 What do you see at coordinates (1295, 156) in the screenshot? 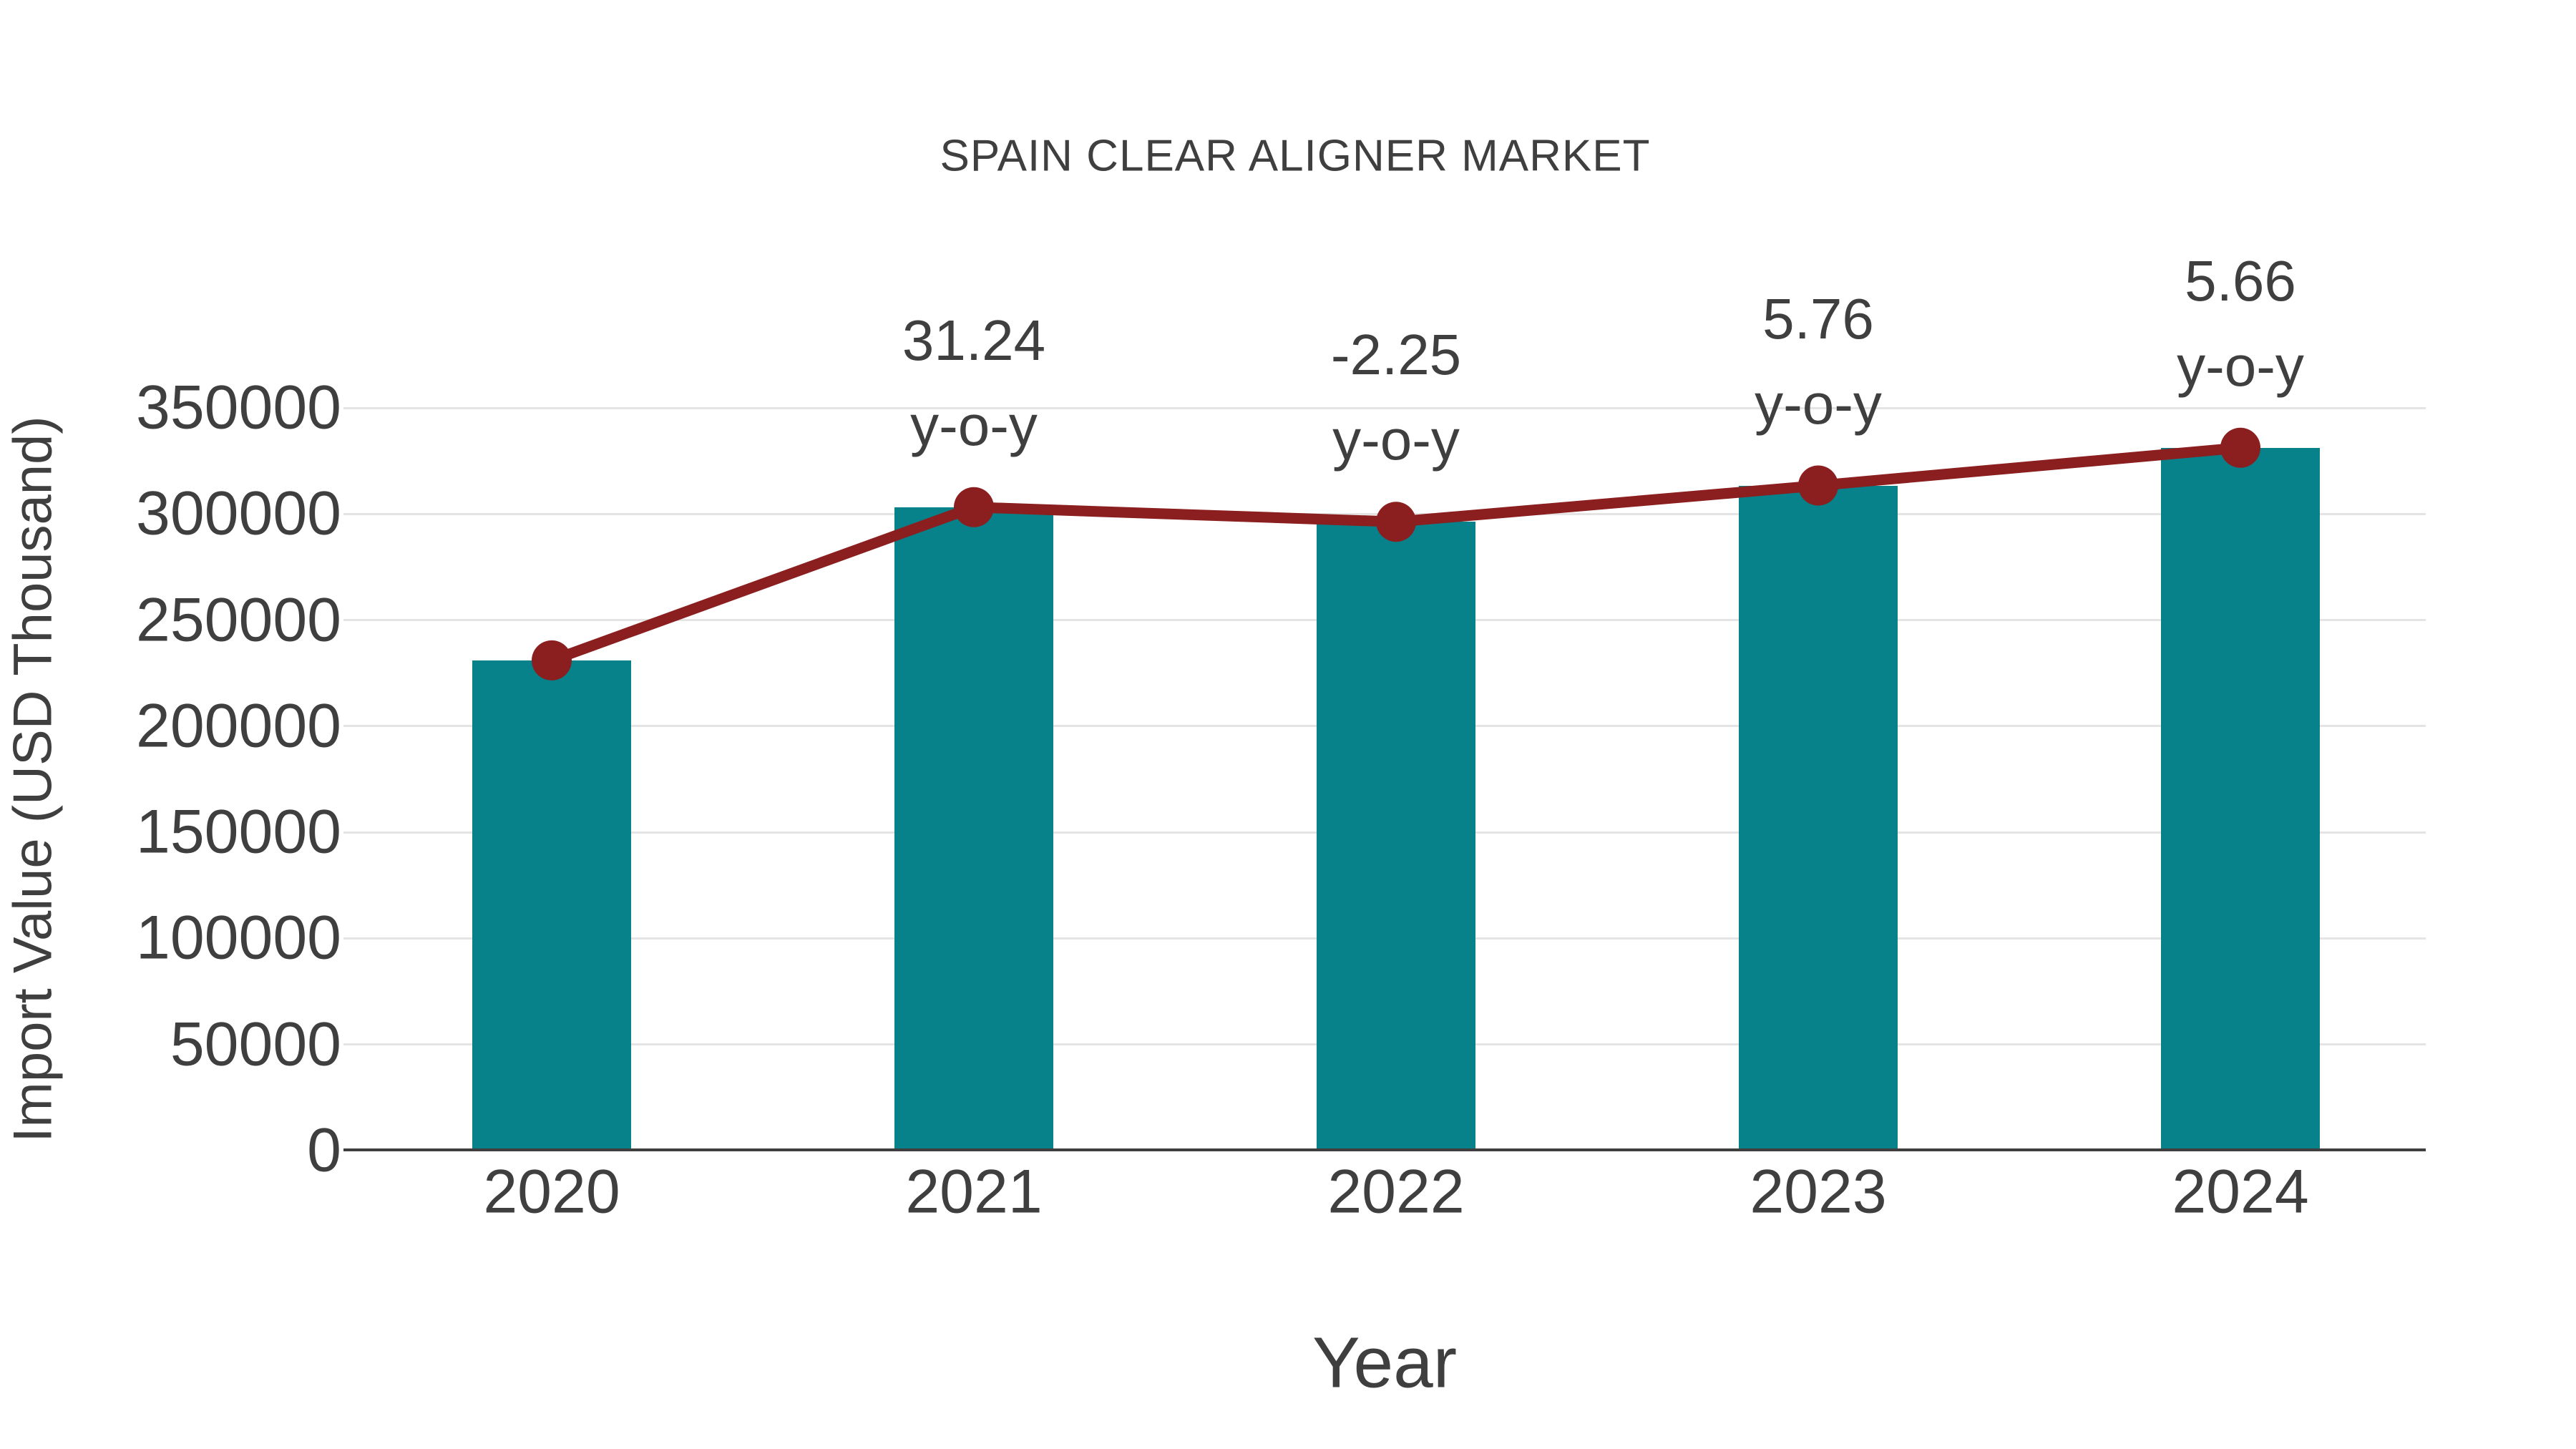
I see `chart-title: SPAIN CLEAR ALIGNER MARKET` at bounding box center [1295, 156].